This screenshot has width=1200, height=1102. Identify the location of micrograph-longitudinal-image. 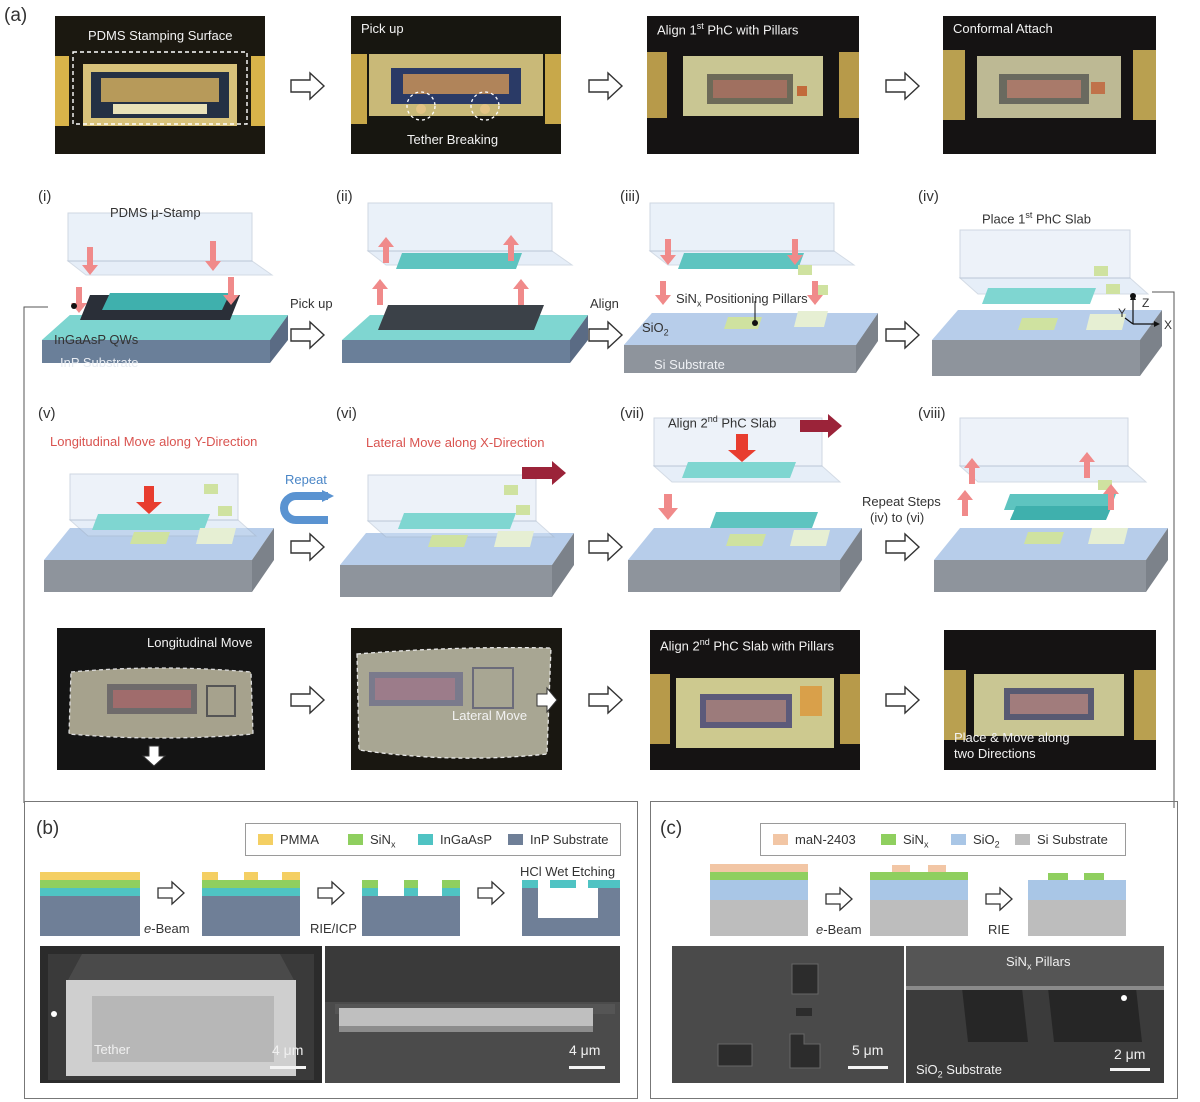
(161, 699).